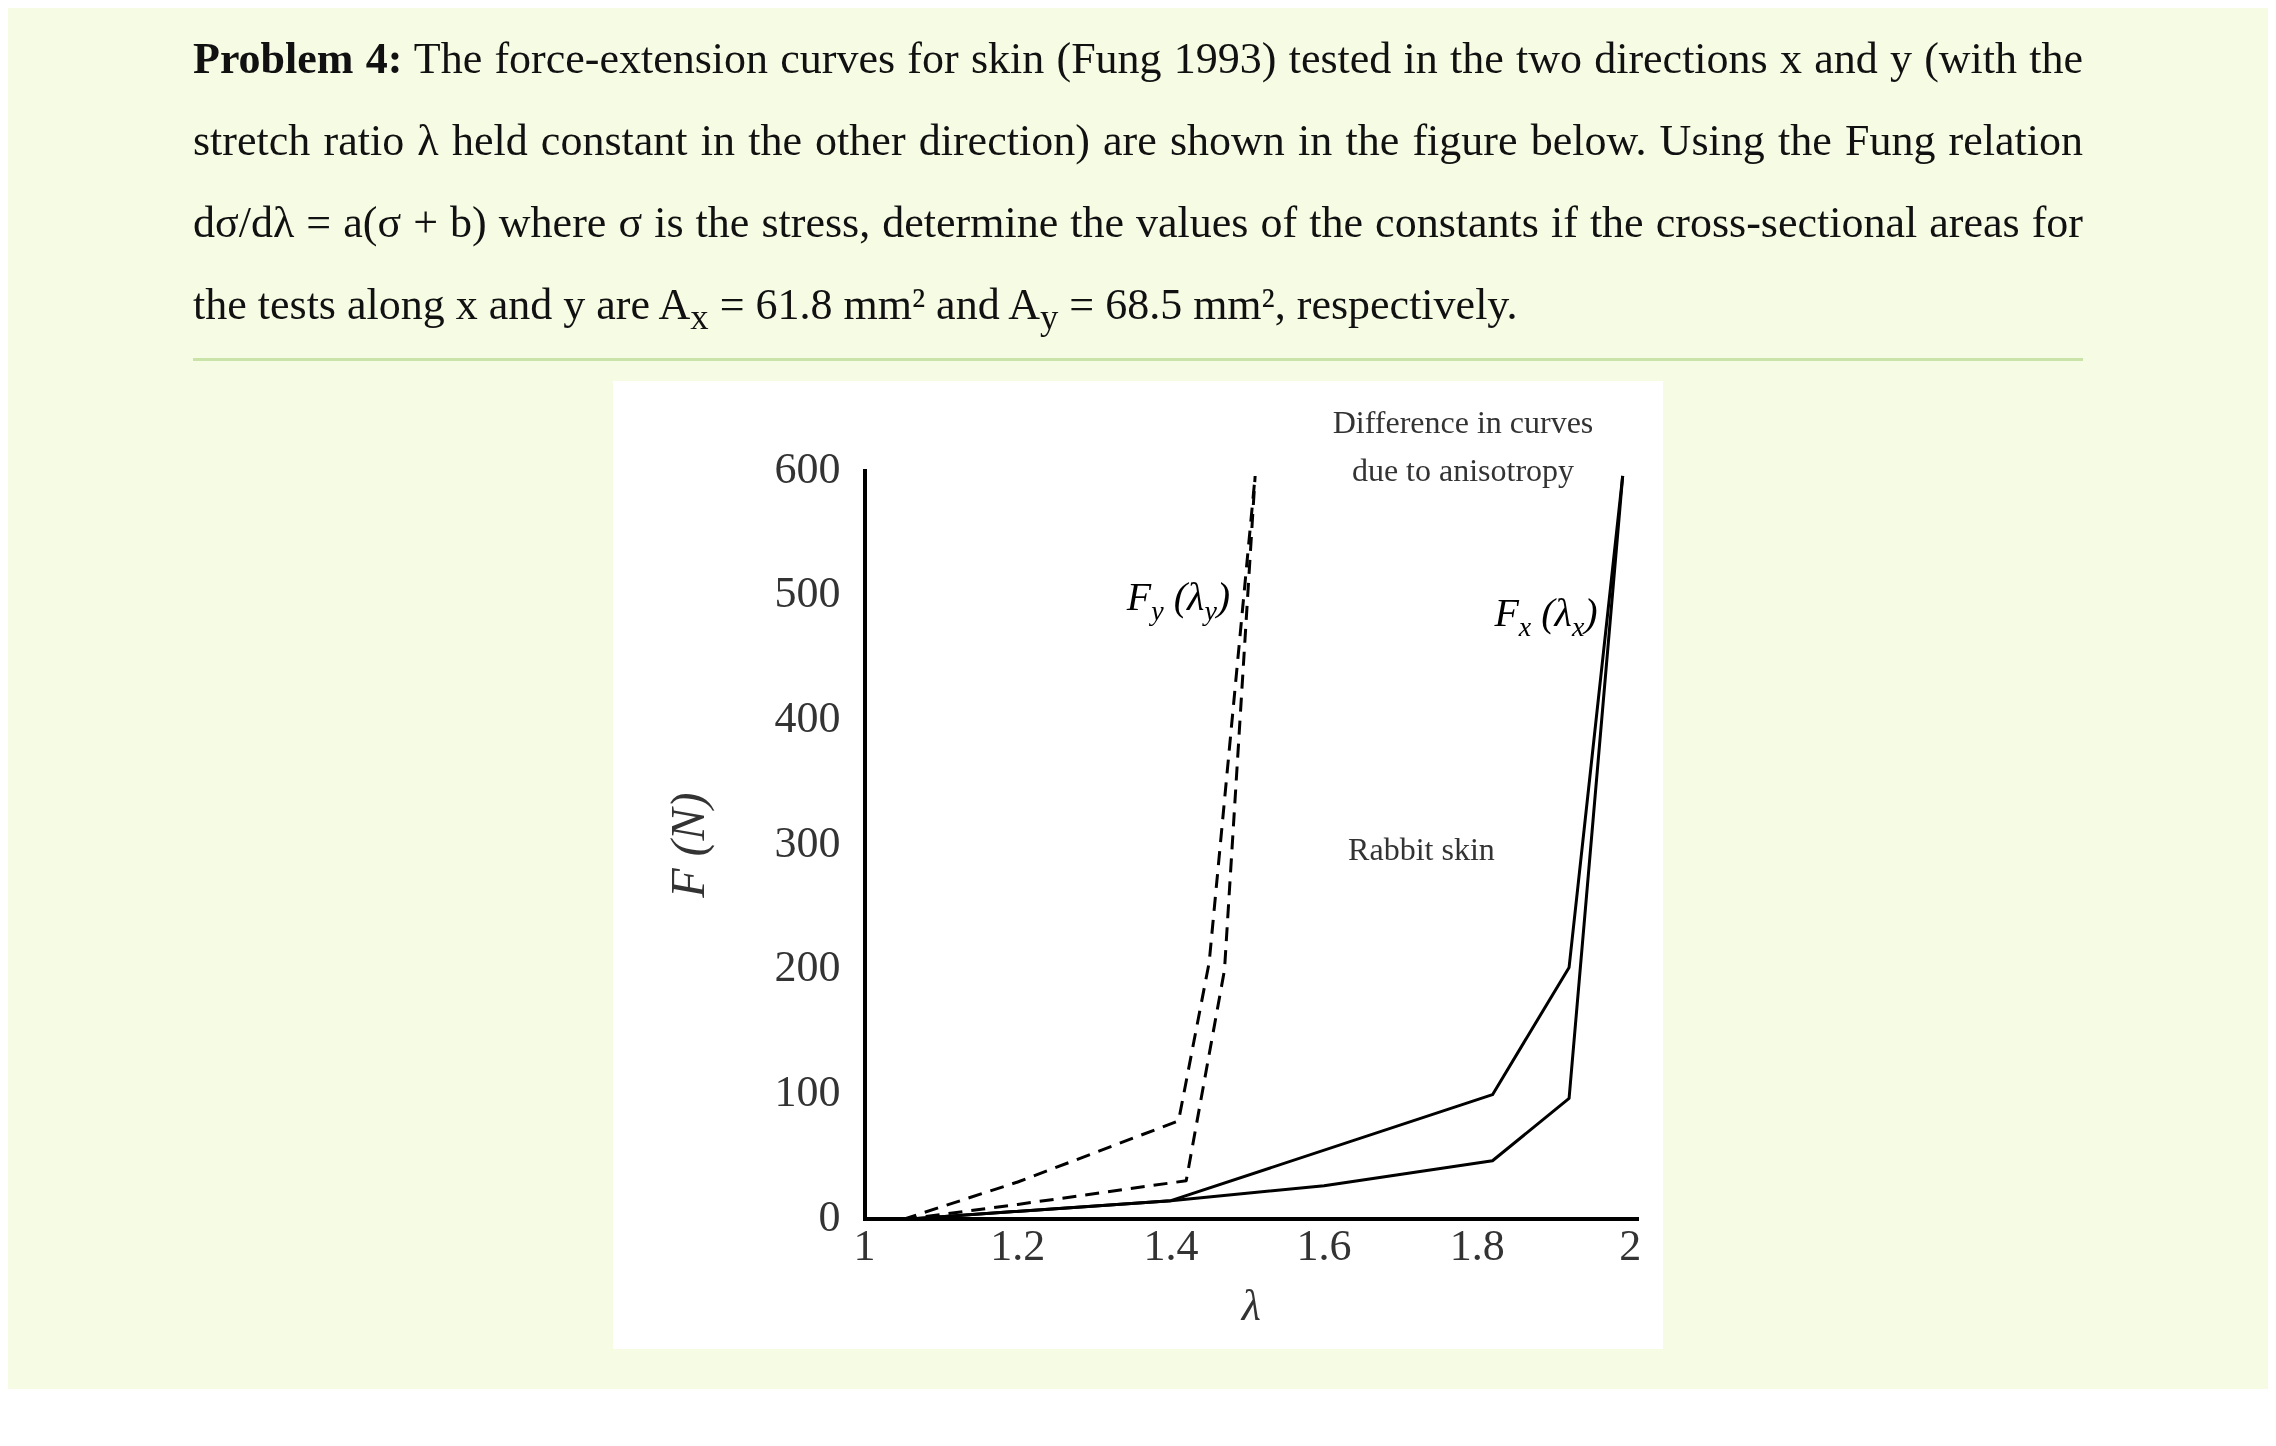  What do you see at coordinates (807, 1092) in the screenshot?
I see `y-tick-label: 100` at bounding box center [807, 1092].